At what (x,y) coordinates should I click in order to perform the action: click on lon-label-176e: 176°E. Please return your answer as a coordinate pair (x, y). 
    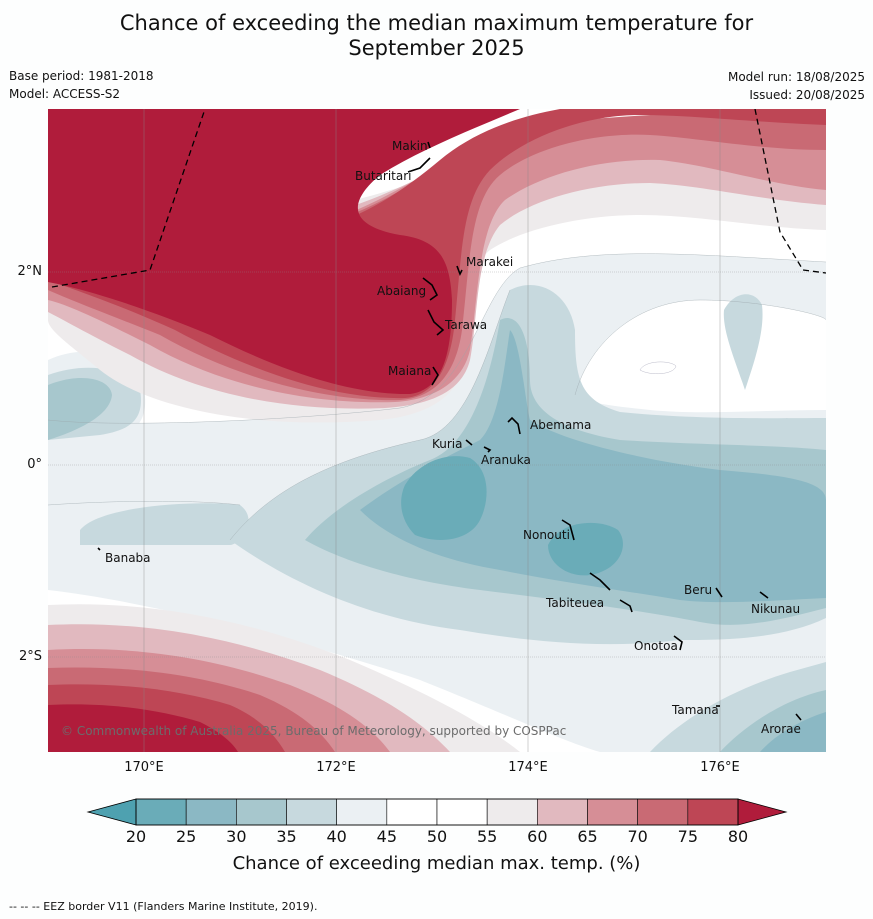
    Looking at the image, I should click on (720, 767).